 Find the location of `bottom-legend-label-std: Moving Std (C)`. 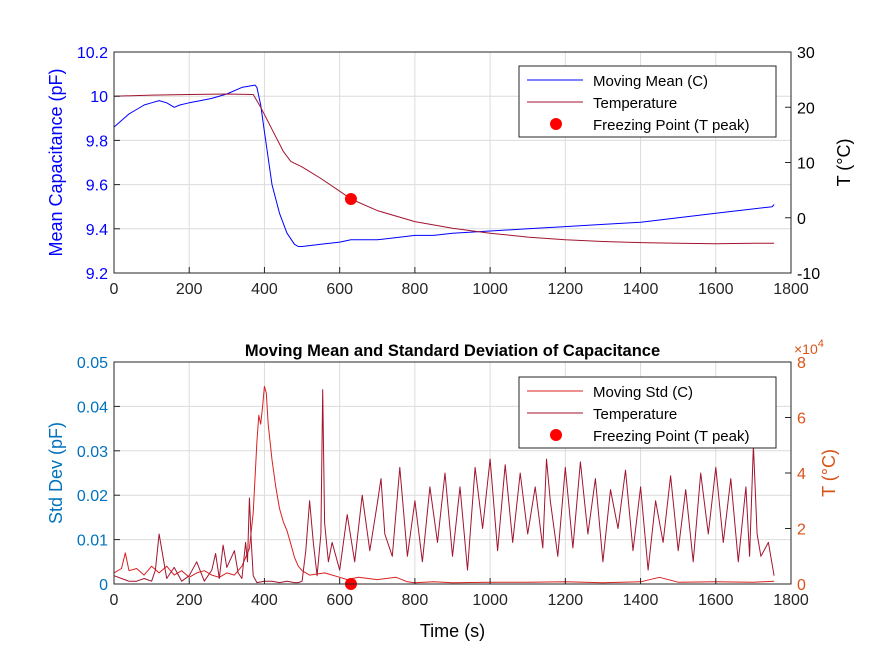

bottom-legend-label-std: Moving Std (C) is located at coordinates (643, 392).